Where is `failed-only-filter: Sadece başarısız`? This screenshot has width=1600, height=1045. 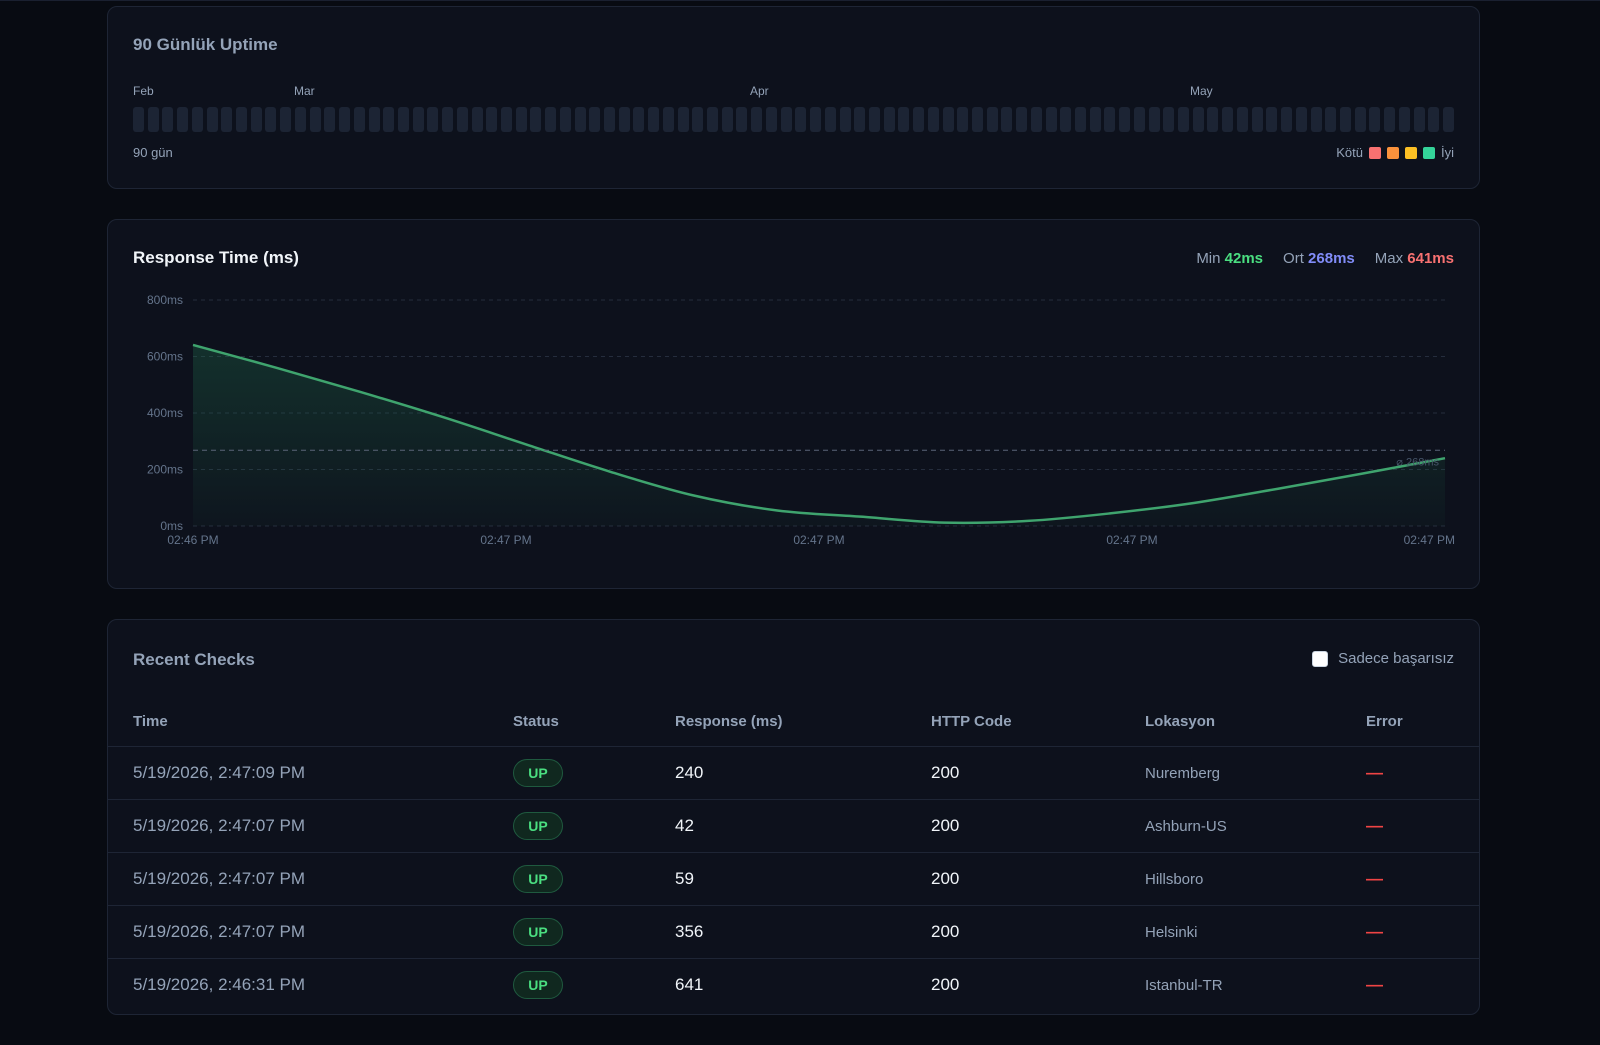
failed-only-filter: Sadece başarısız is located at coordinates (1383, 658).